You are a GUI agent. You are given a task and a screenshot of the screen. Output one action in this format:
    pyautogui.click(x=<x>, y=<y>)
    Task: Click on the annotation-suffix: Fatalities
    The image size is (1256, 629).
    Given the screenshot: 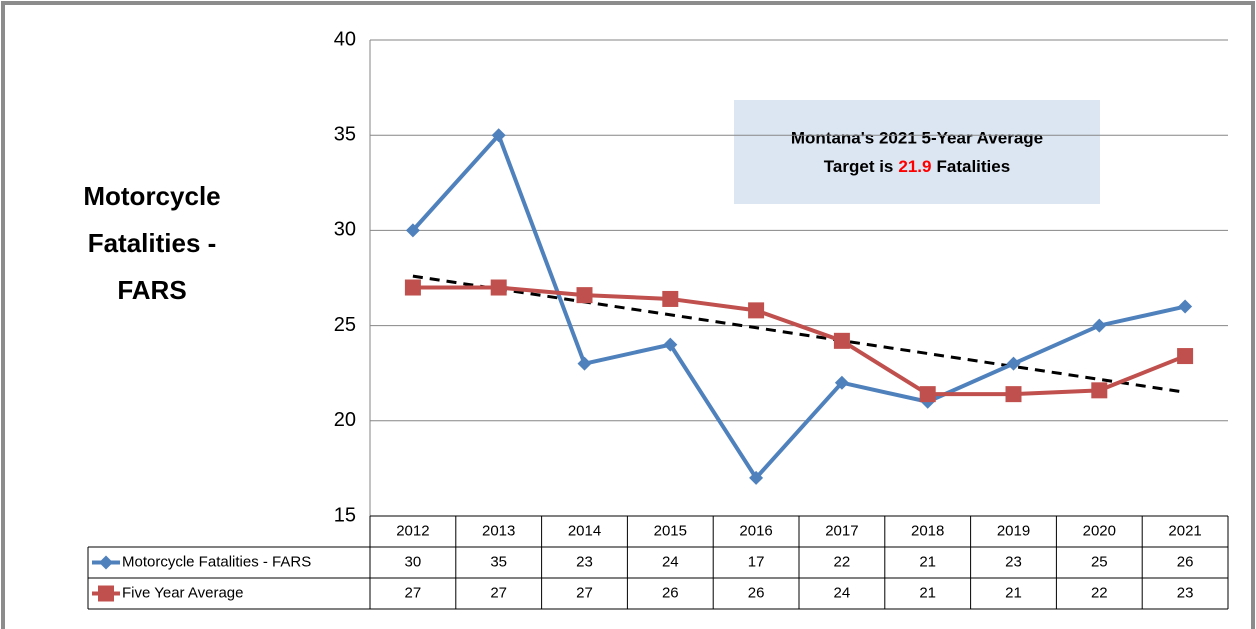 What is the action you would take?
    pyautogui.click(x=973, y=166)
    